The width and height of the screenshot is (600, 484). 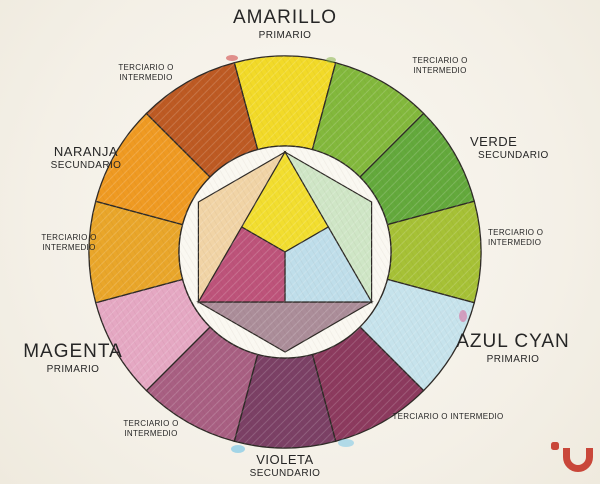 I want to click on label-verde: VERDE SECUNDARIO, so click(x=515, y=148).